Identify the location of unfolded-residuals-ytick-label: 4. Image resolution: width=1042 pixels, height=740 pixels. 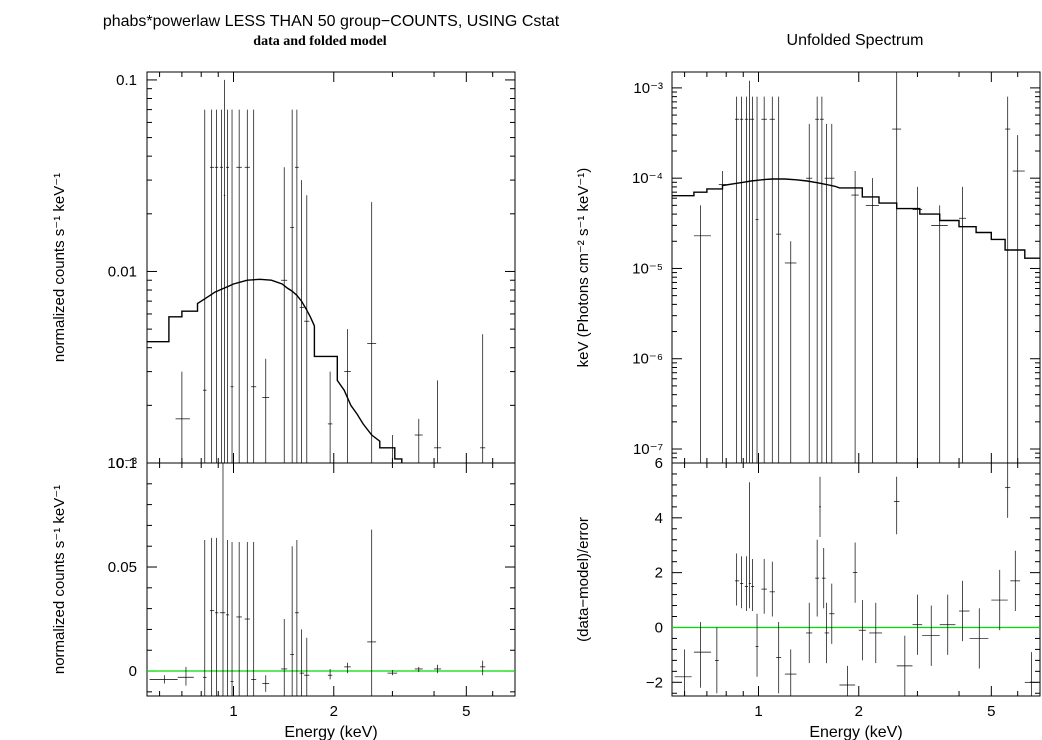
(659, 518).